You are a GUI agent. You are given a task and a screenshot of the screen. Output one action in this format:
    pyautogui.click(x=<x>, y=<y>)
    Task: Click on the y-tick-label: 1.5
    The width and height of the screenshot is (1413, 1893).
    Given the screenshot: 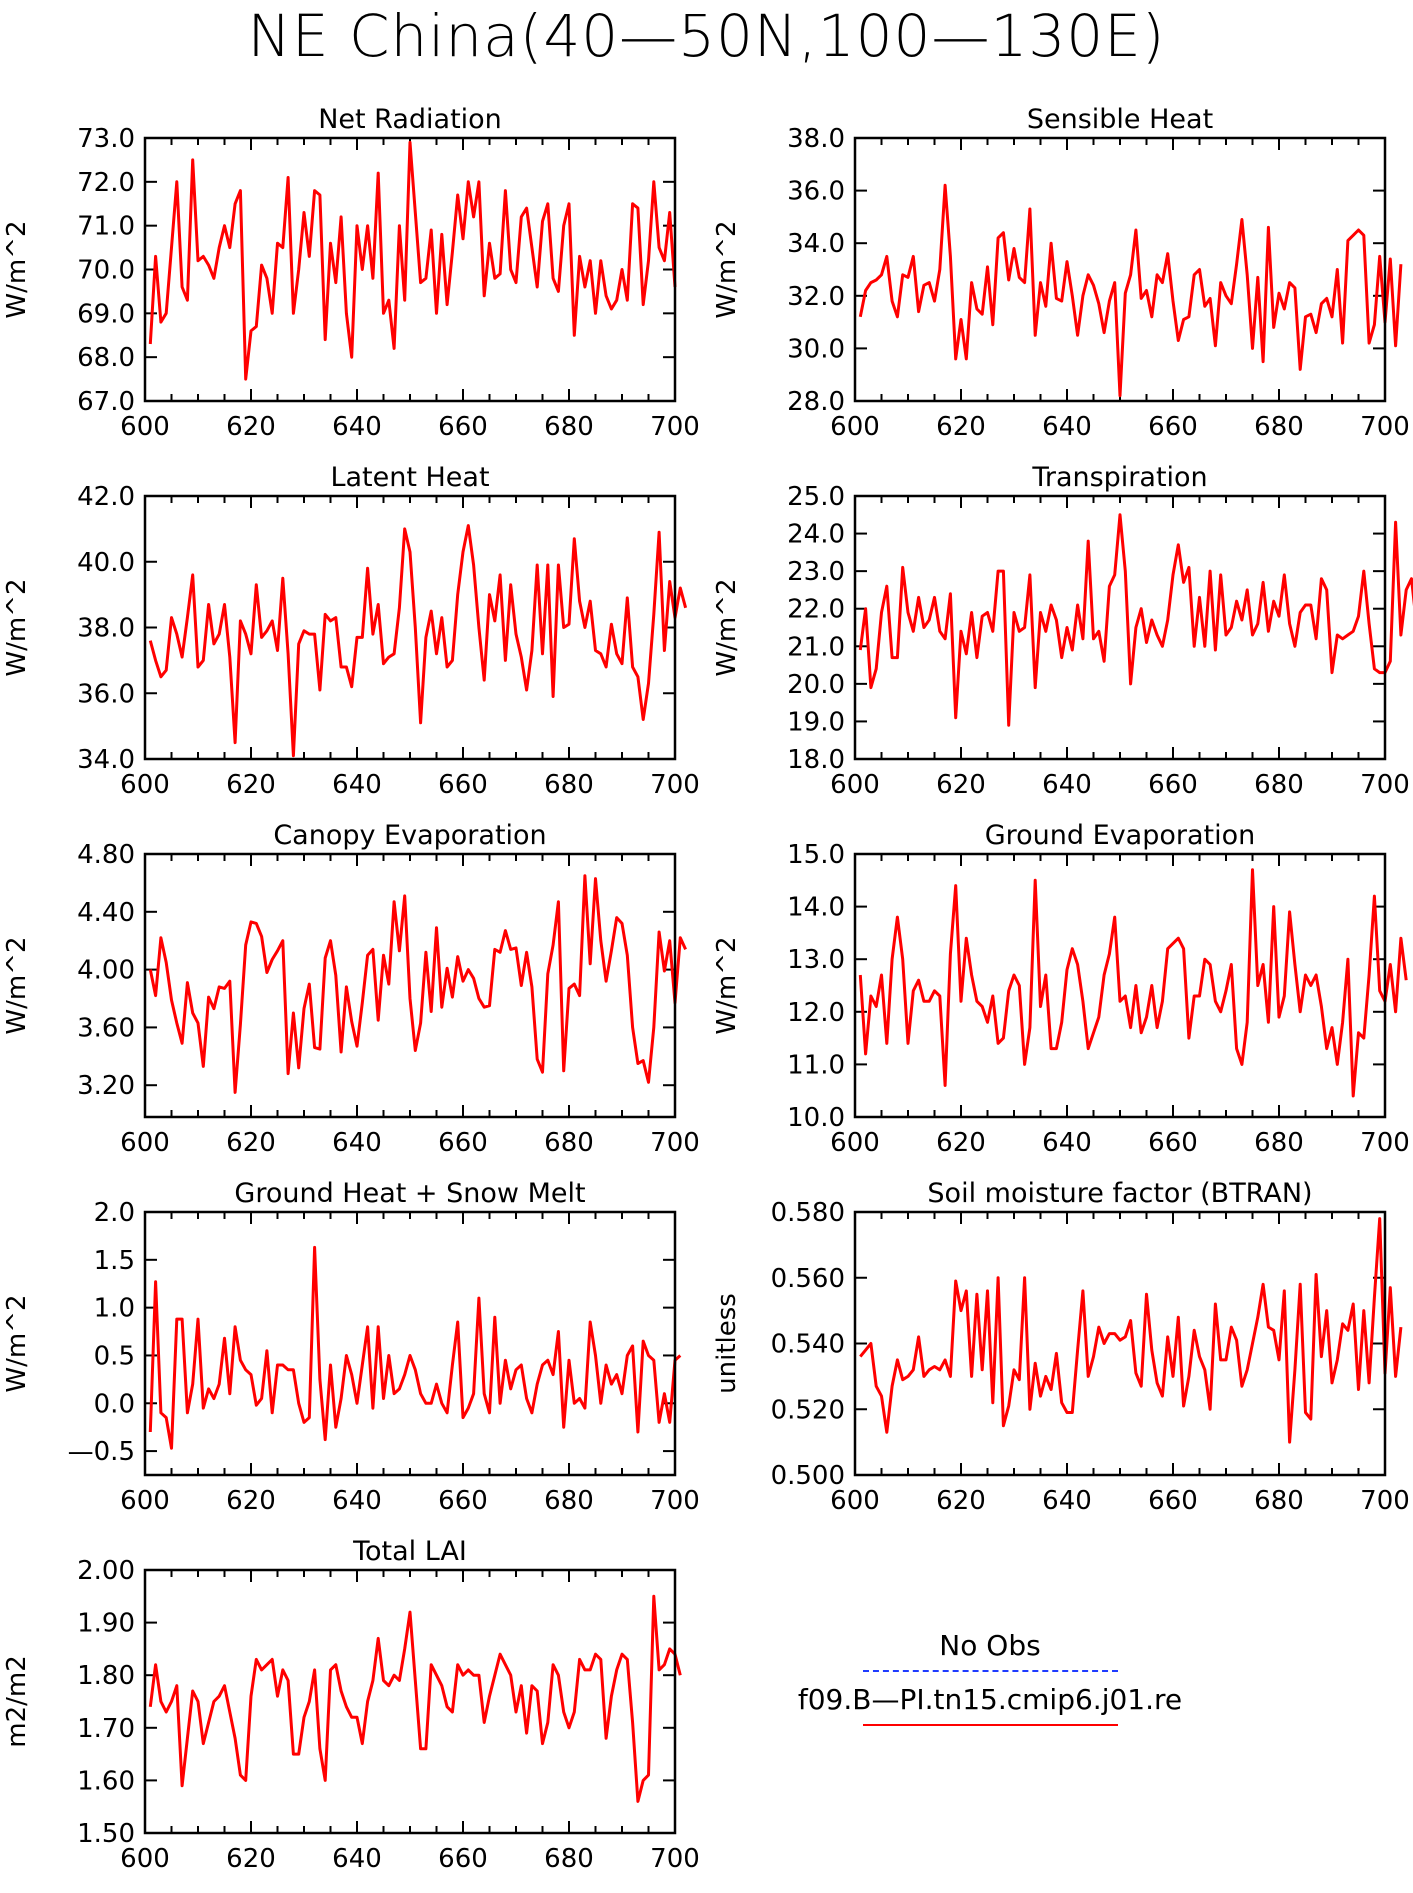 What is the action you would take?
    pyautogui.click(x=114, y=1261)
    